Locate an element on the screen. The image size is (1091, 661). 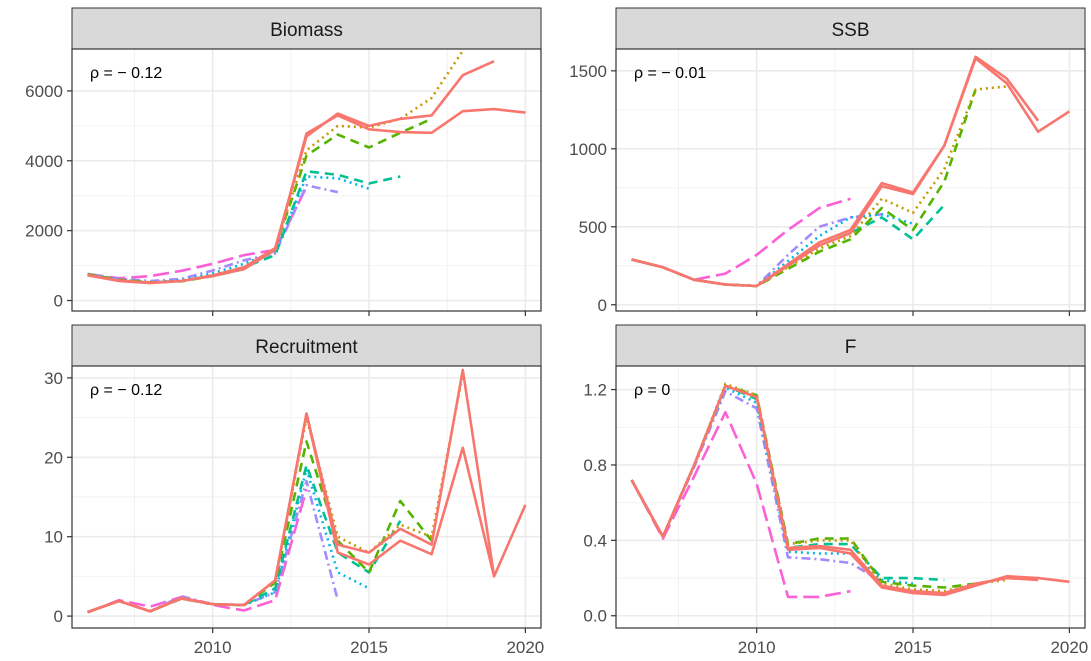
strip-title: Recruitment is located at coordinates (306, 347).